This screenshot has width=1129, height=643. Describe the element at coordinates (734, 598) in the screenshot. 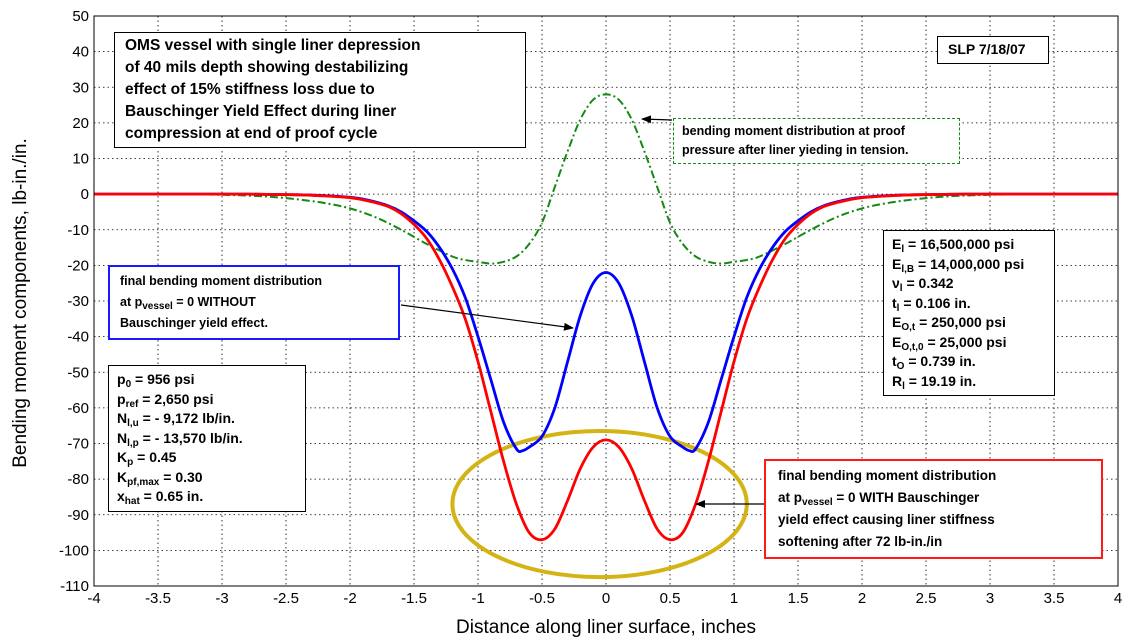

I see `x-tick-label: 1` at that location.